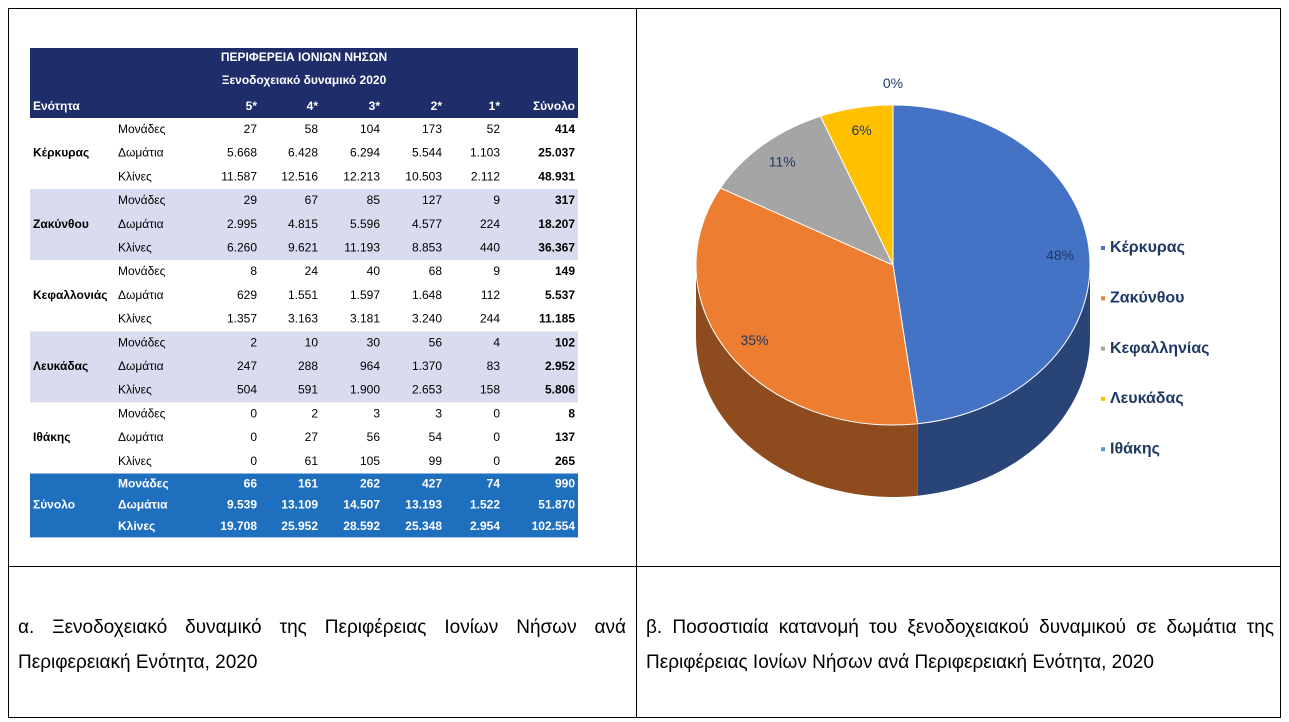  I want to click on cell: 4.577, so click(427, 224).